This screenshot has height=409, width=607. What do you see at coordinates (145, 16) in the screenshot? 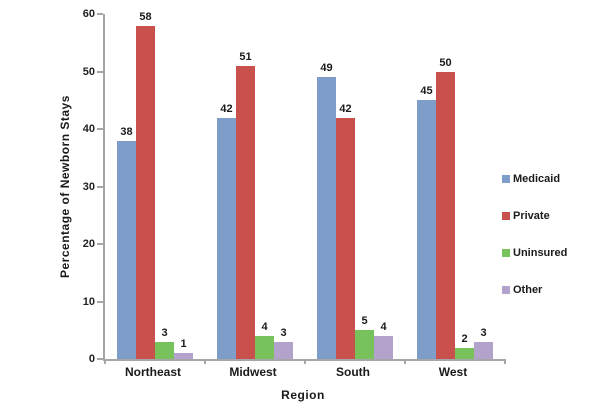
I see `bar-value-label: 58` at bounding box center [145, 16].